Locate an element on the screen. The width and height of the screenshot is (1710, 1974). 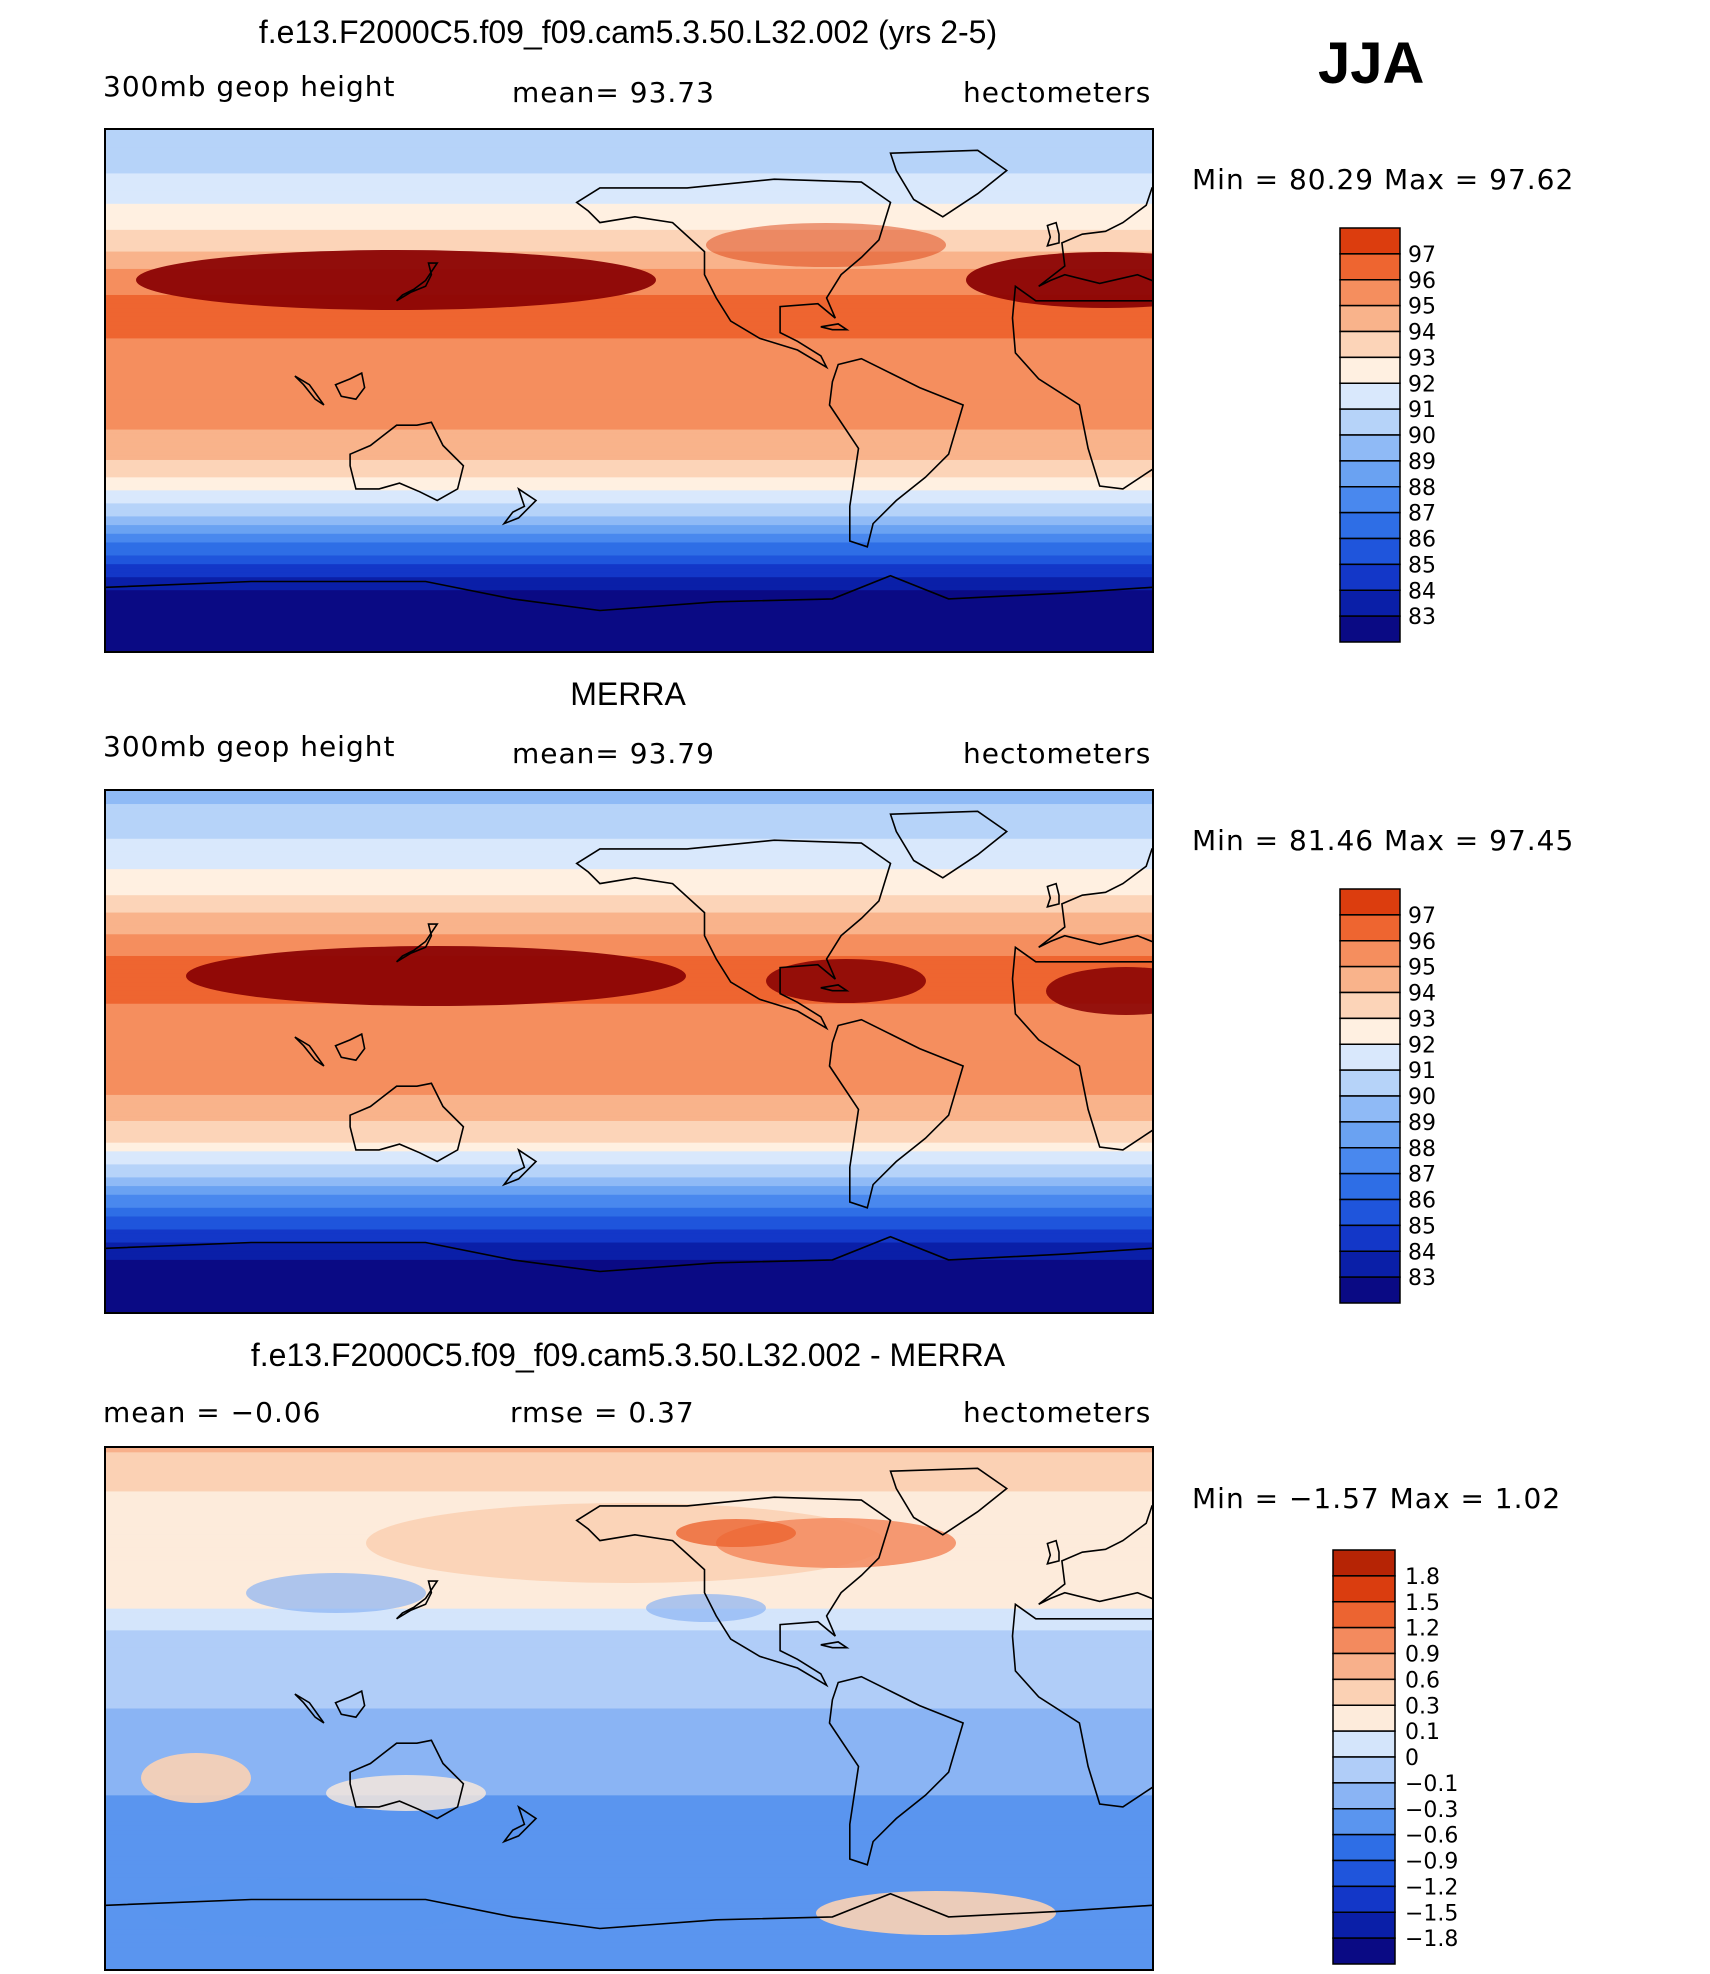
panel-3-rmse-label: rmse = 0.37 is located at coordinates (602, 1412).